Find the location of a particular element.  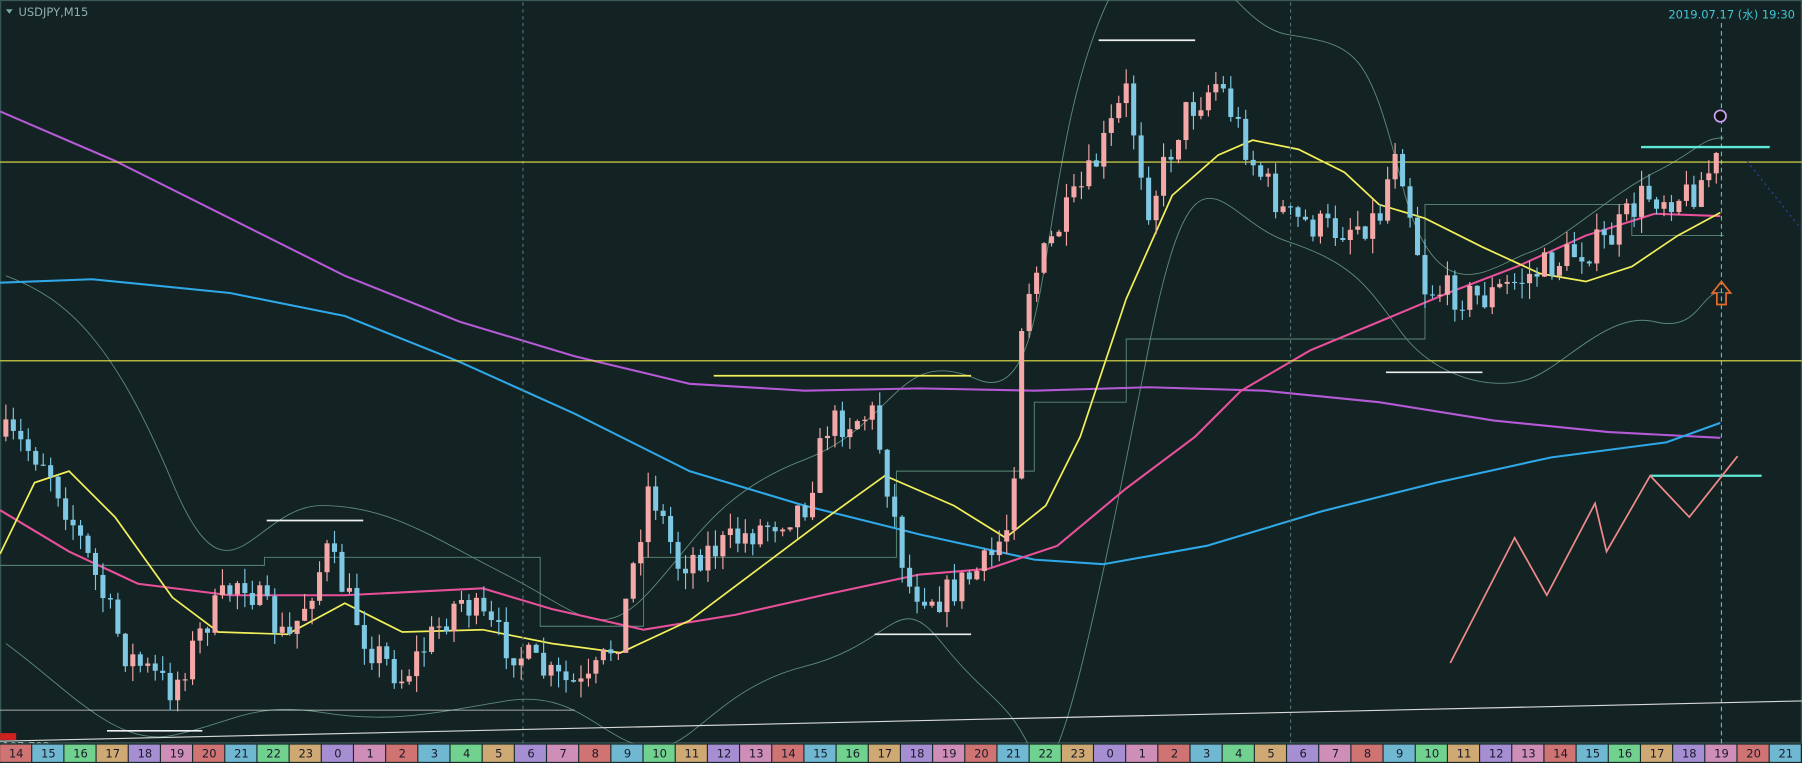

time-label: 0 is located at coordinates (1109, 753).